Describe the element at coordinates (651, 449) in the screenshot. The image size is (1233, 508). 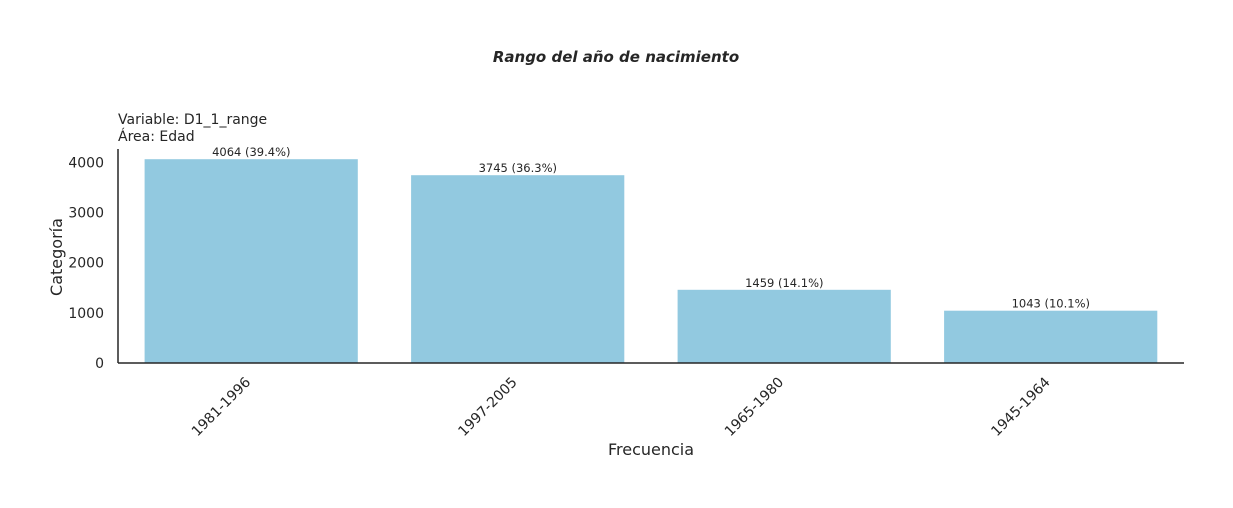
I see `x-axis-label: Frecuencia` at that location.